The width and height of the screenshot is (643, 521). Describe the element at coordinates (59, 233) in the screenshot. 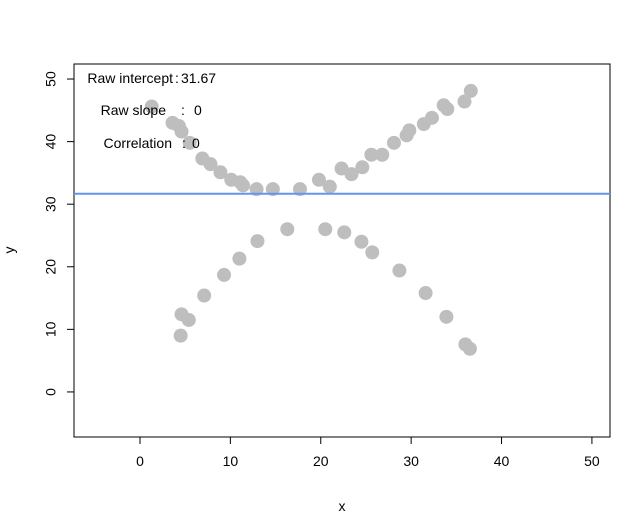

I see `y-axis: 0 10 20 30 40 50` at that location.